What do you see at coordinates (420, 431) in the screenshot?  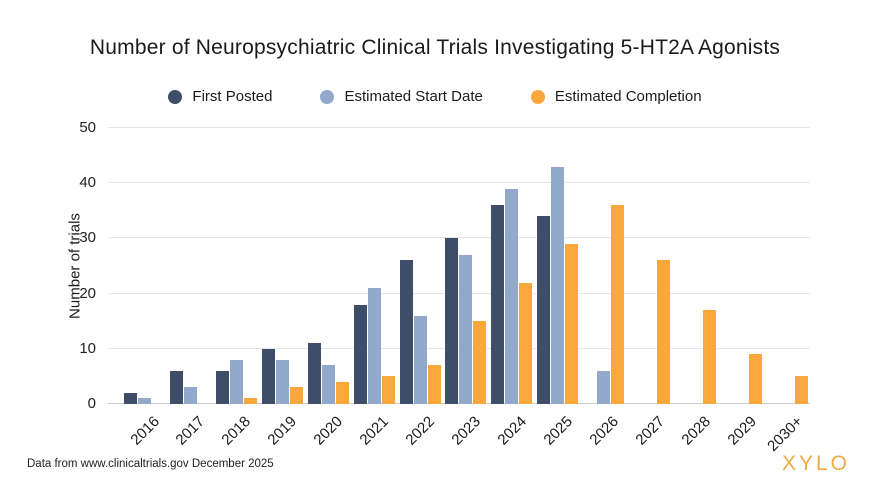 I see `x-tick-label: 2022` at bounding box center [420, 431].